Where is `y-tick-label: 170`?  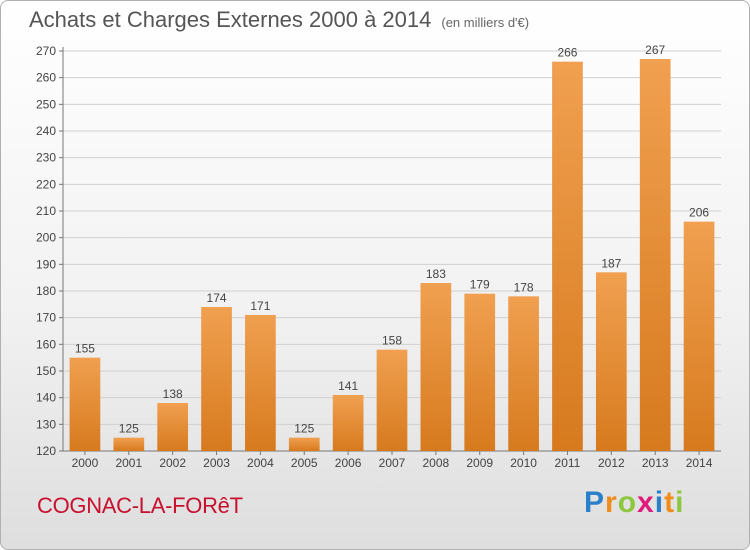
y-tick-label: 170 is located at coordinates (46, 318).